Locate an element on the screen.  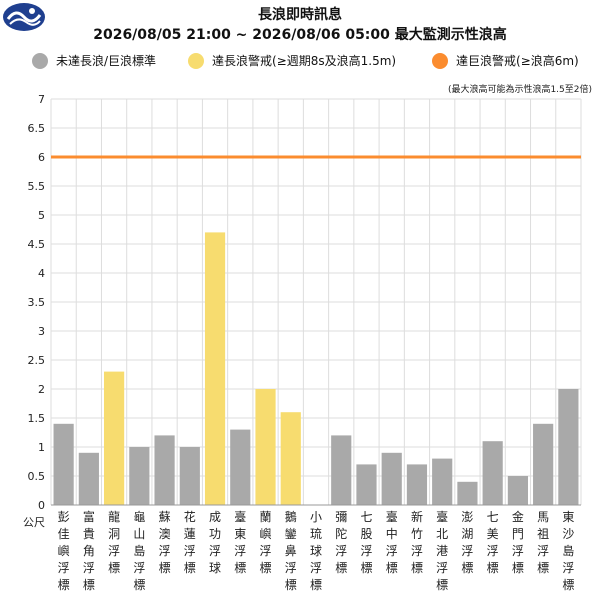
chart-note: (最大浪高可能為示性浪高1.5至2倍) is located at coordinates (519, 90).